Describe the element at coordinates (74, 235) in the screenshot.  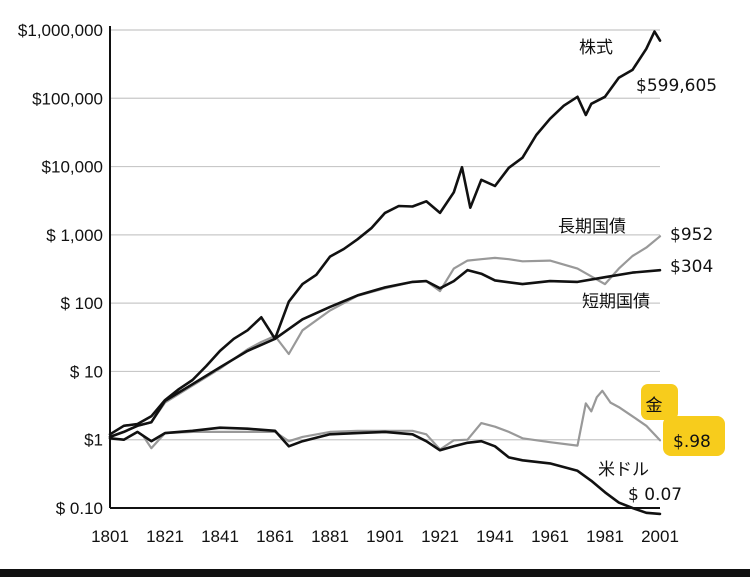
I see `y-tick-label: $ 1,000` at that location.